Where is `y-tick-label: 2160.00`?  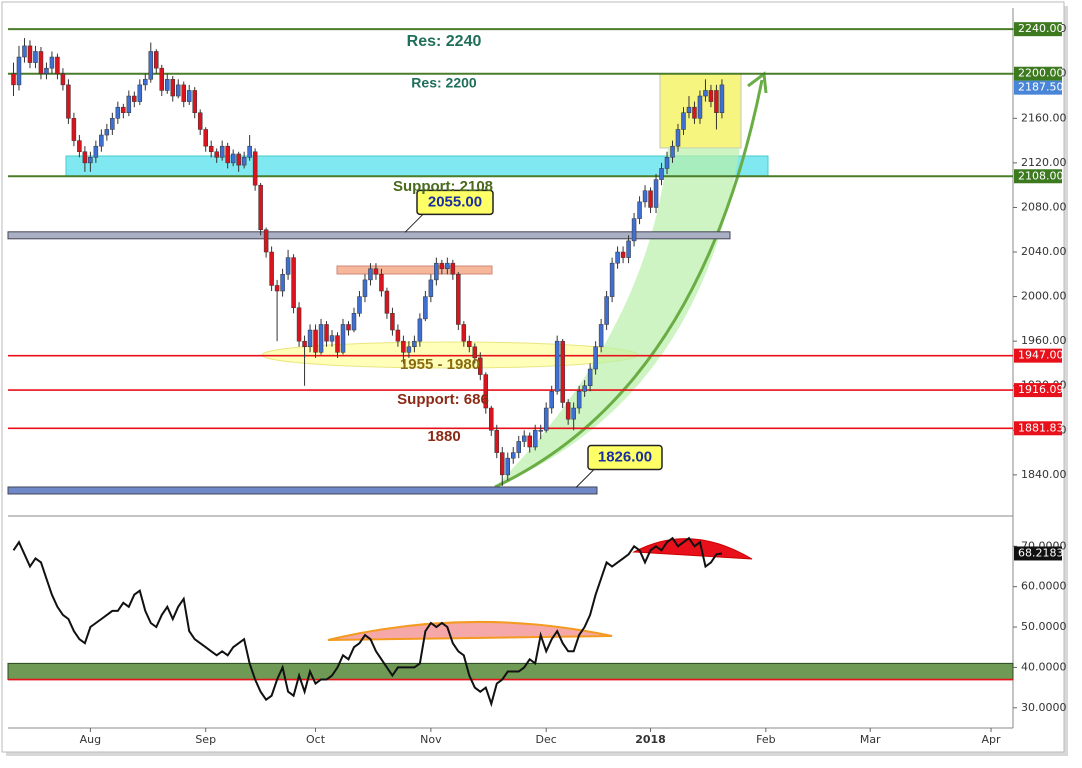 y-tick-label: 2160.00 is located at coordinates (1044, 117).